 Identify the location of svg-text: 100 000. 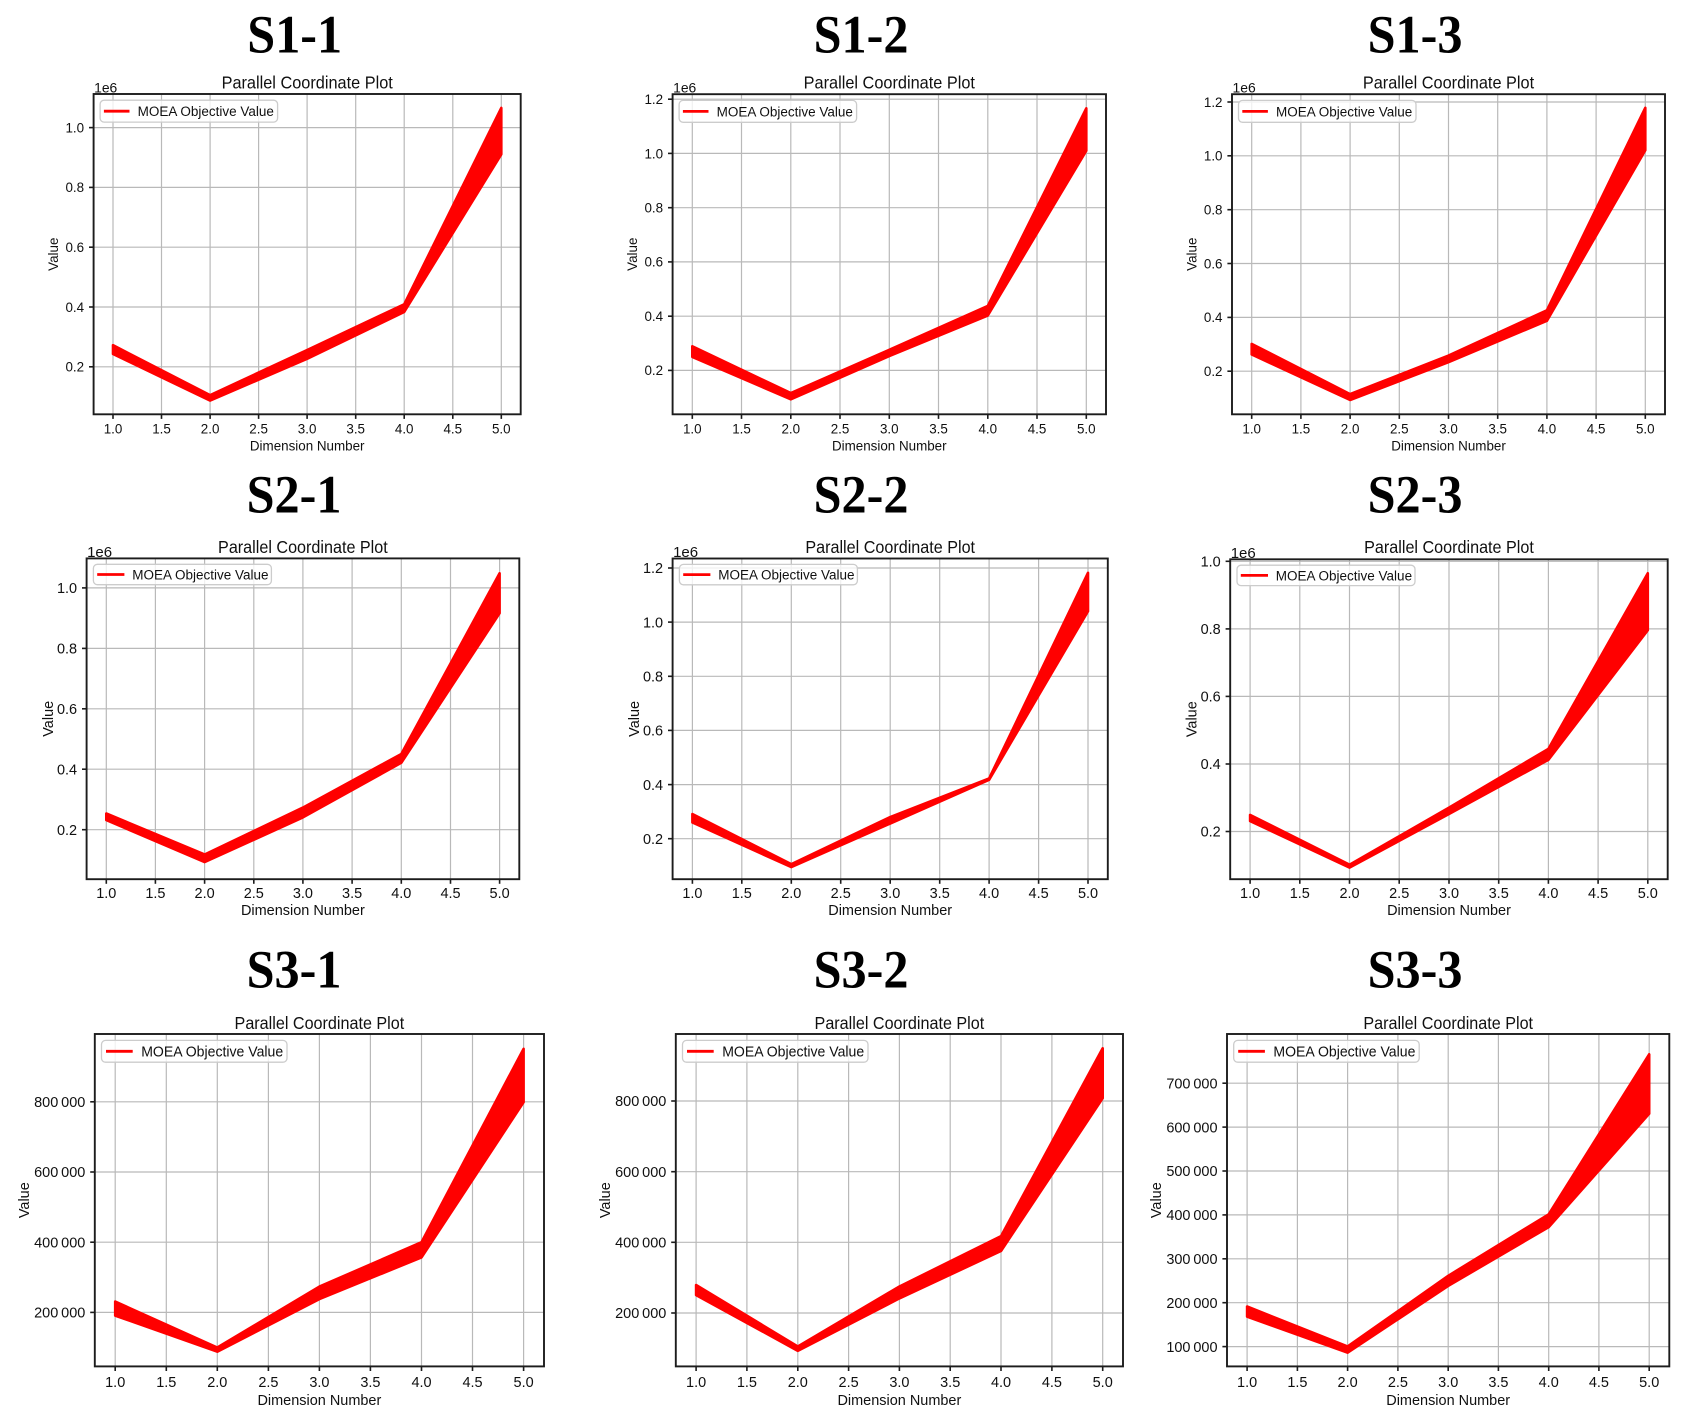
(1191, 1348).